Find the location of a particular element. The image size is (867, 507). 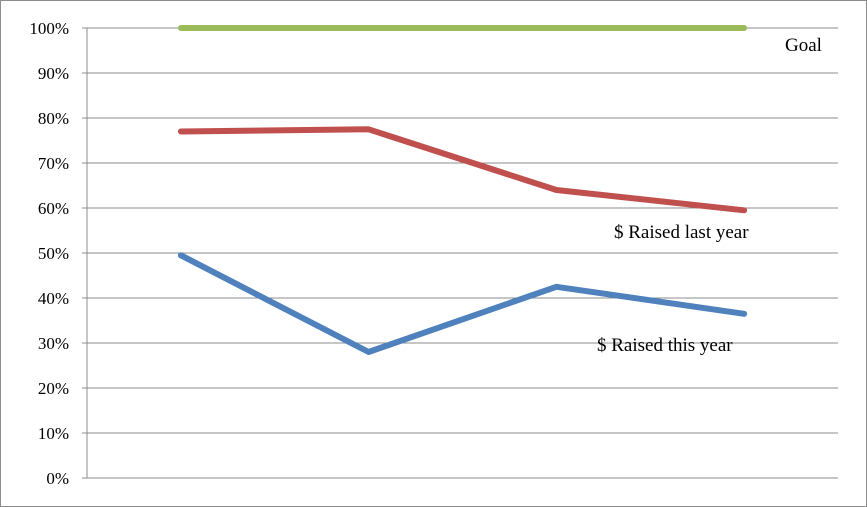

y-tick-label: 50% is located at coordinates (53, 253).